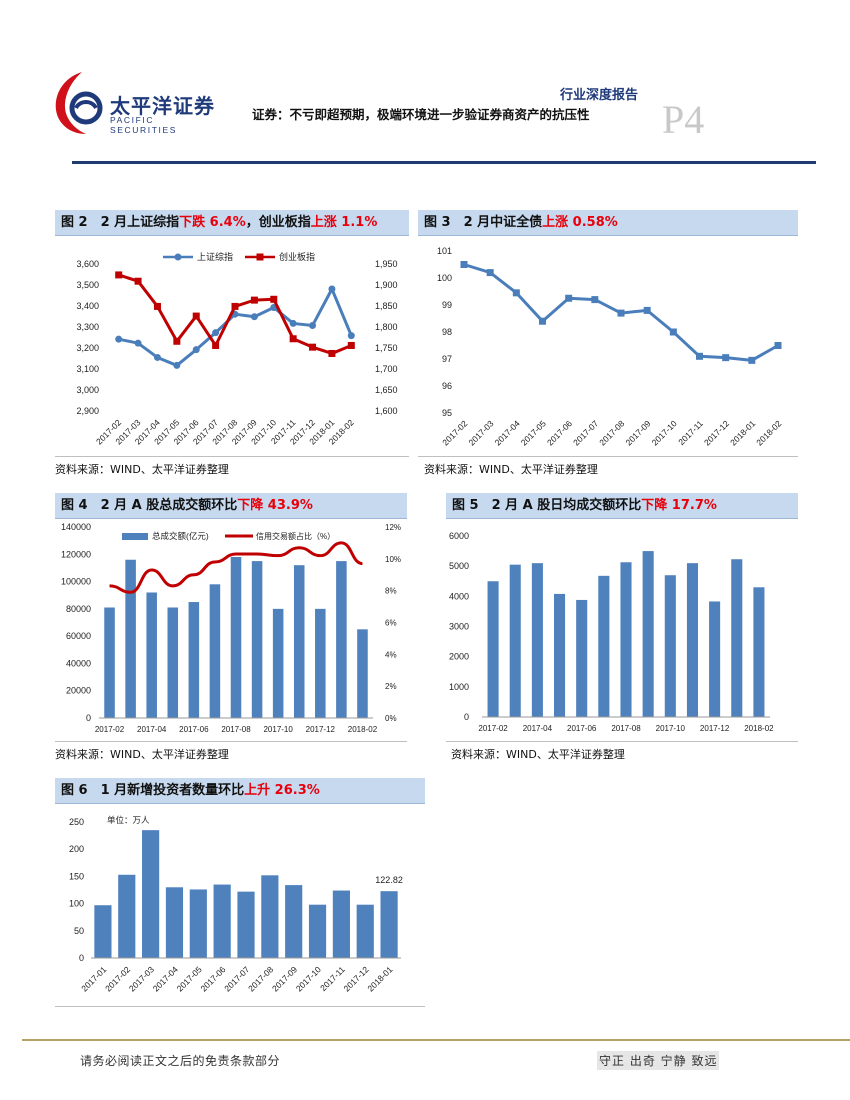 Image resolution: width=850 pixels, height=1100 pixels. Describe the element at coordinates (386, 369) in the screenshot. I see `fig2-y-right-tick: 1,700` at that location.